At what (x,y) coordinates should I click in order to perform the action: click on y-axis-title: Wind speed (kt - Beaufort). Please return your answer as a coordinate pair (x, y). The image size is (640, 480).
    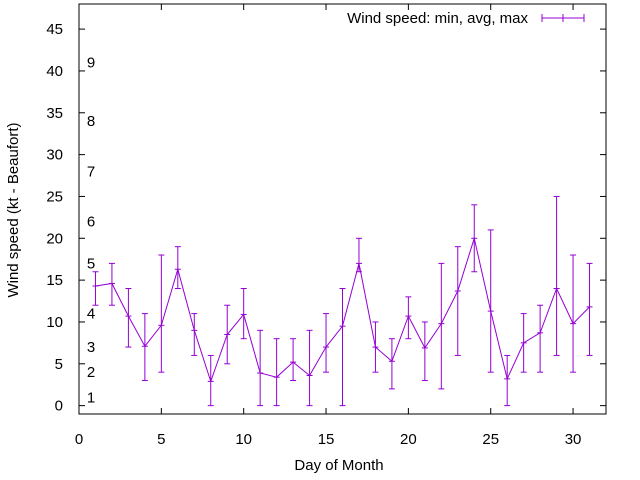
    Looking at the image, I should click on (13, 209).